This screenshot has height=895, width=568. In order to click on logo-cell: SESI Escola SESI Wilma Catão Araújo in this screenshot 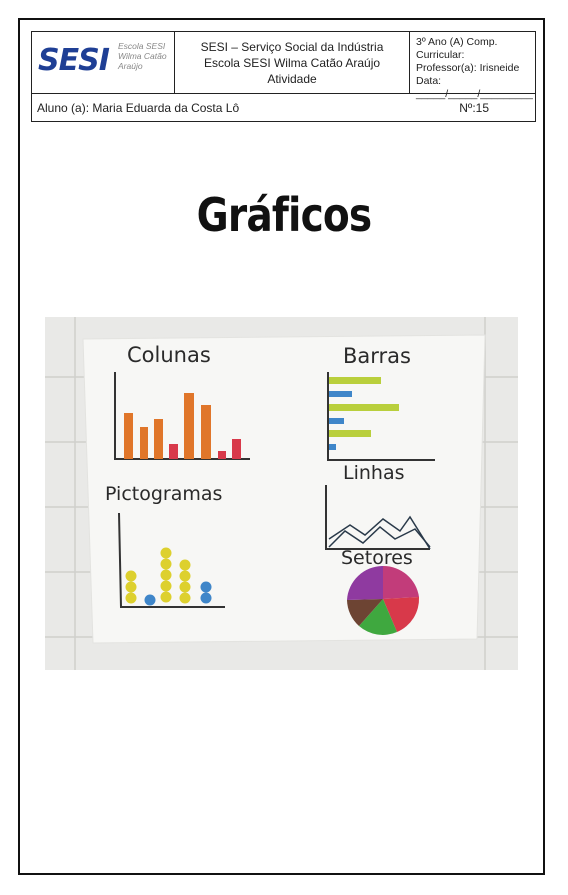, I will do `click(103, 62)`.